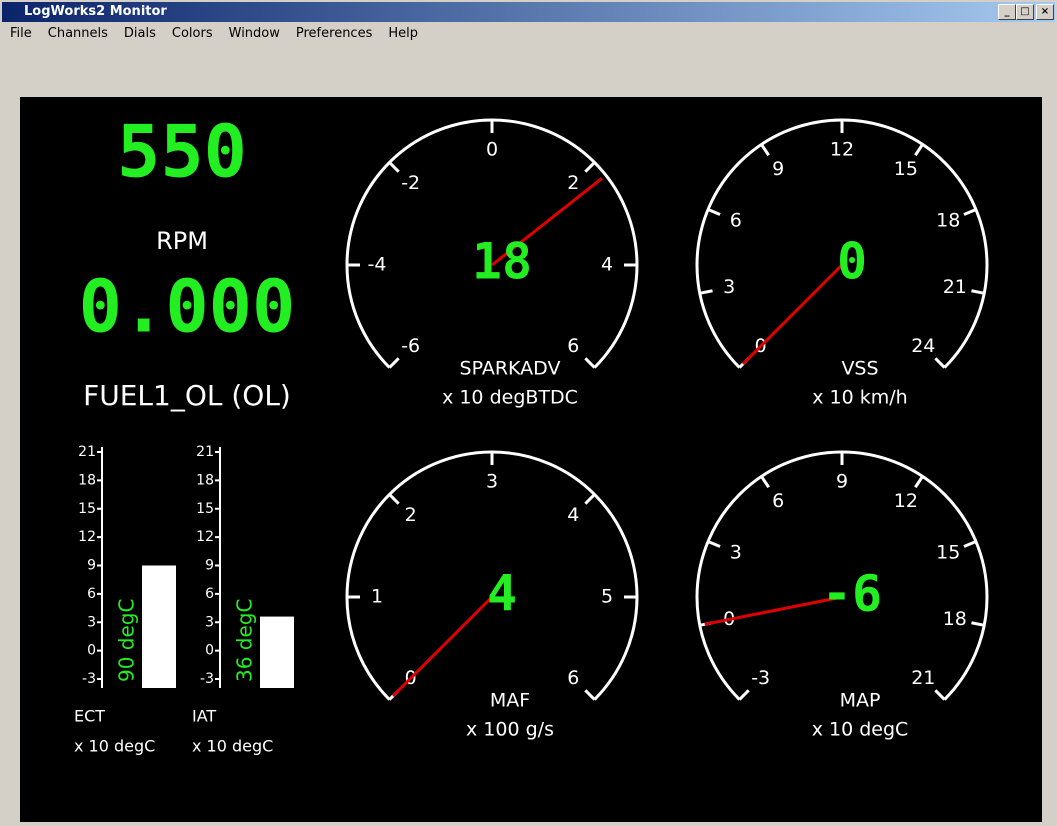  Describe the element at coordinates (204, 716) in the screenshot. I see `bar-name: IAT` at that location.